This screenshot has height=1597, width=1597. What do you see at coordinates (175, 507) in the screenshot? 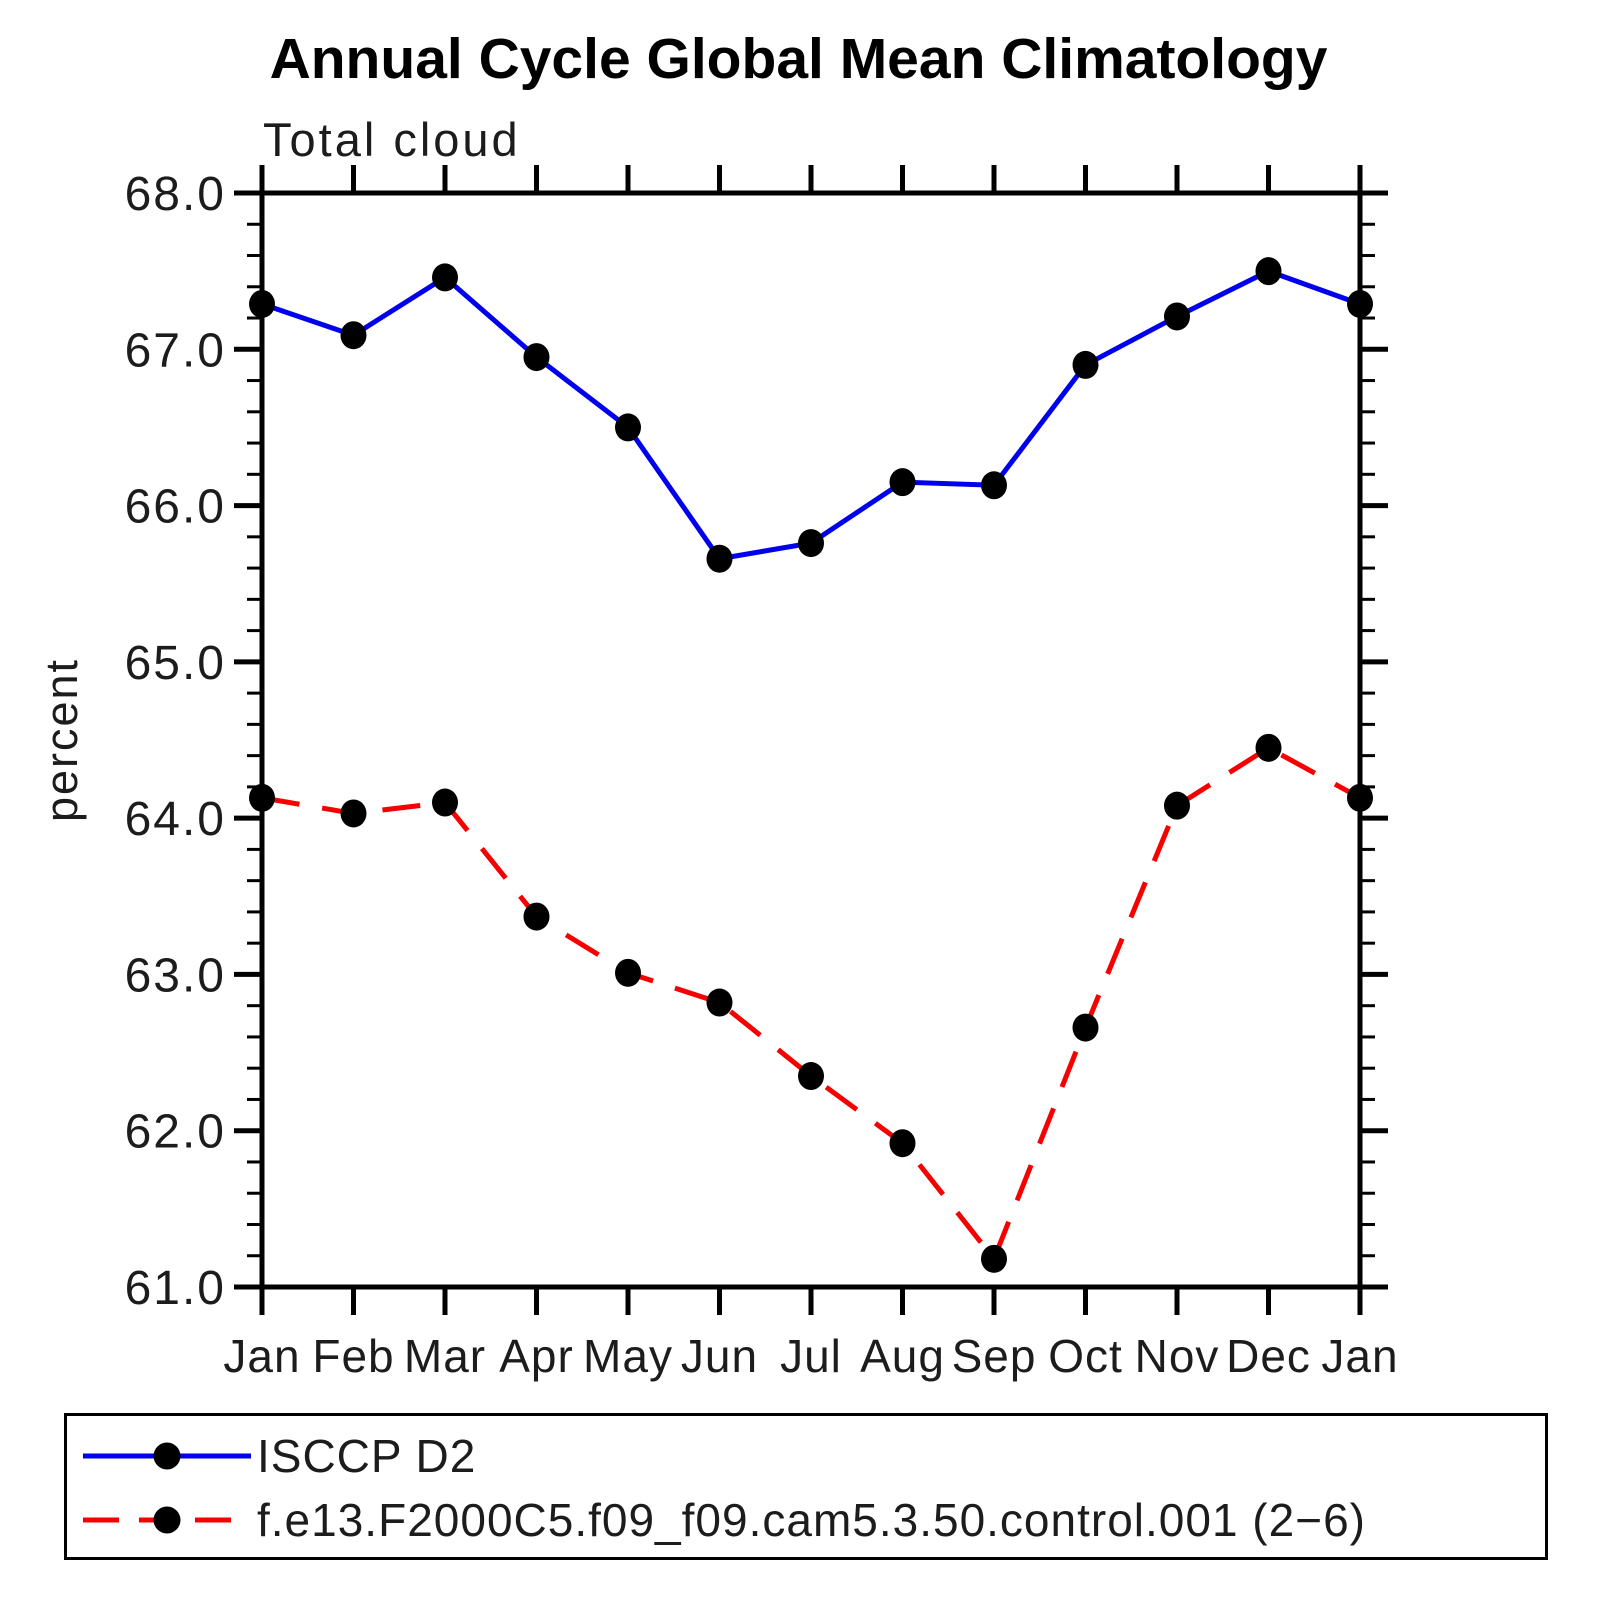
I see `y-axis-tick-label: 66.0` at bounding box center [175, 507].